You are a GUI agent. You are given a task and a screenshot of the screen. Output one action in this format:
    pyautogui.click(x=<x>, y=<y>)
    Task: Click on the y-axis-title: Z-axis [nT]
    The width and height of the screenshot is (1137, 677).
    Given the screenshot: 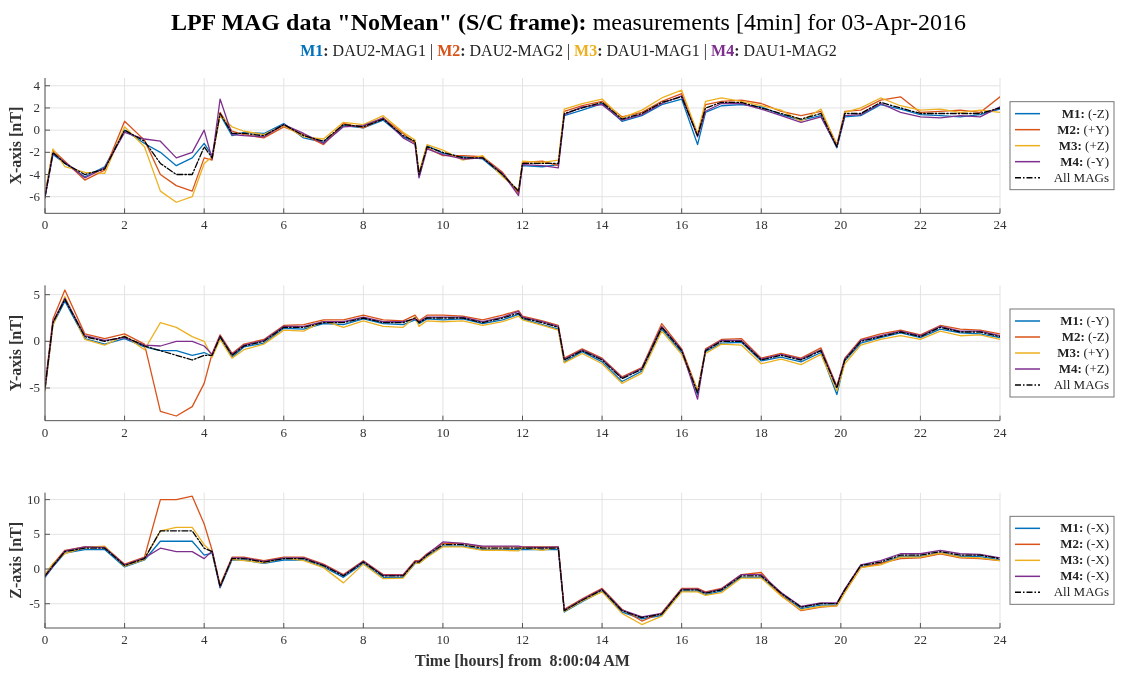 What is the action you would take?
    pyautogui.click(x=15, y=560)
    